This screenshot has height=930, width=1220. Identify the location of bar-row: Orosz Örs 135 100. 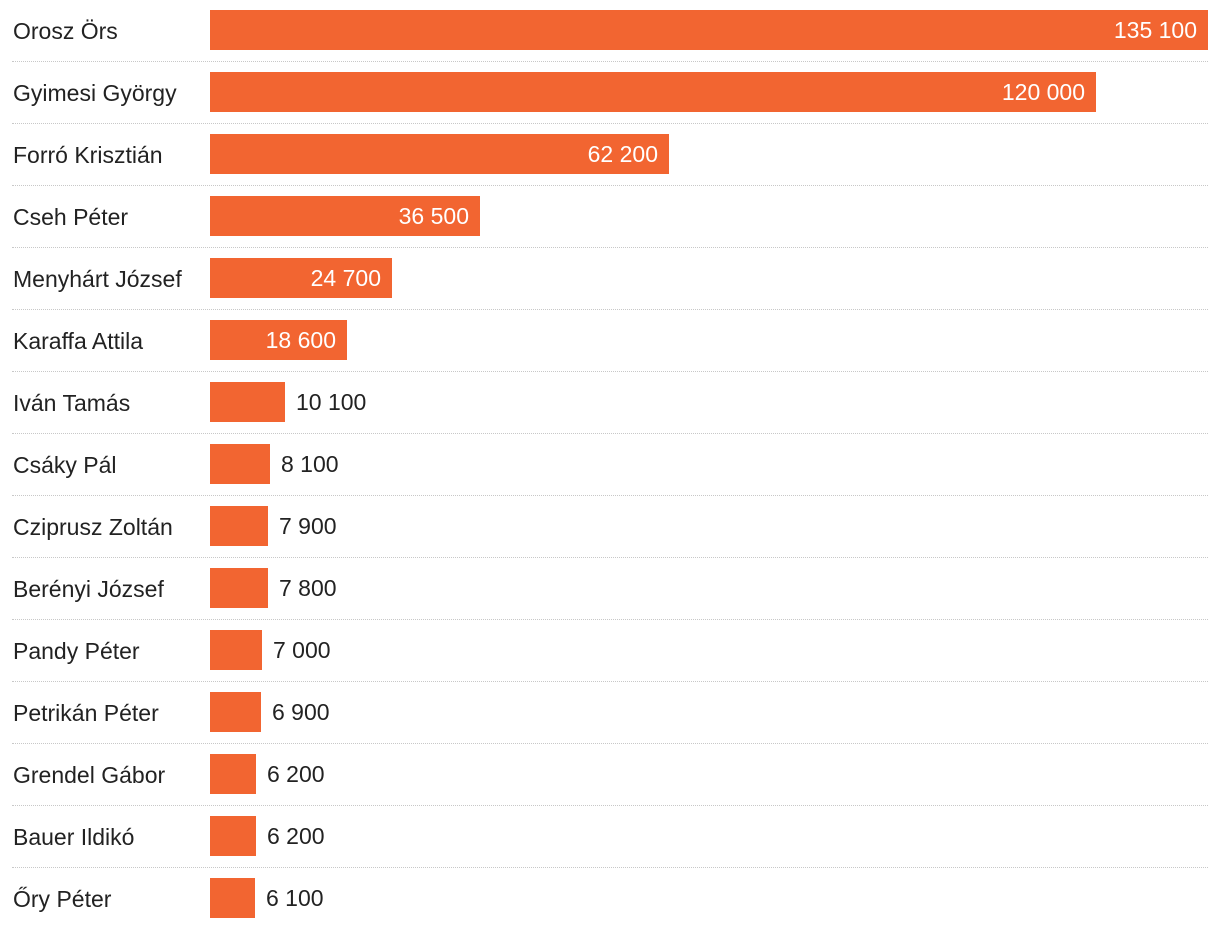
(610, 31).